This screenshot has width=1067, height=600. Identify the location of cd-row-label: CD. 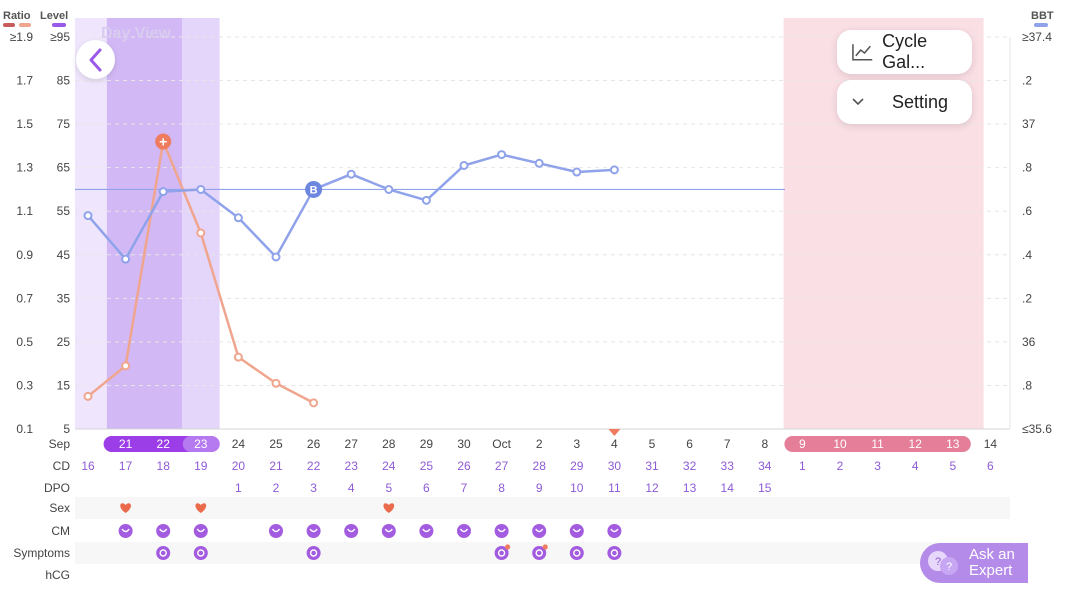
(62, 466).